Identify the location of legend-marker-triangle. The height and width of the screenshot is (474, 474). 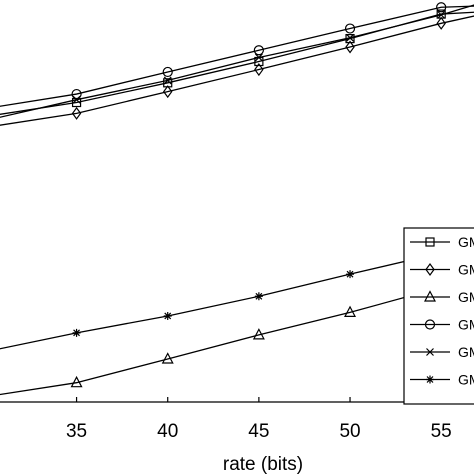
(430, 296).